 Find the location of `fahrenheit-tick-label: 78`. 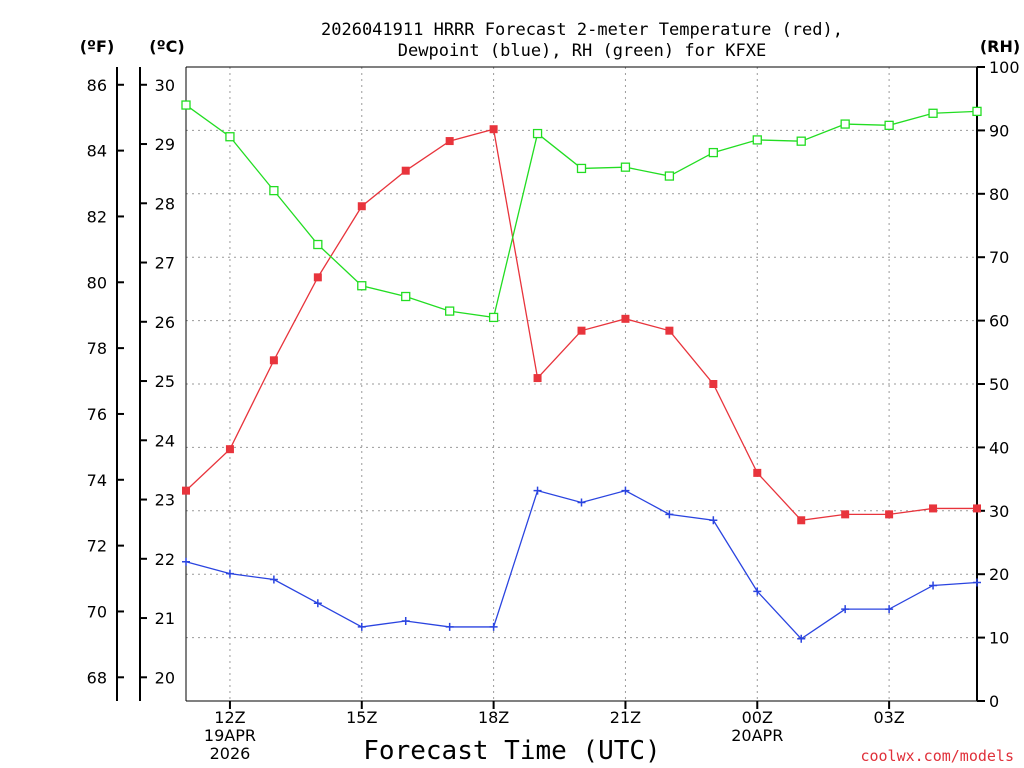

fahrenheit-tick-label: 78 is located at coordinates (97, 348).